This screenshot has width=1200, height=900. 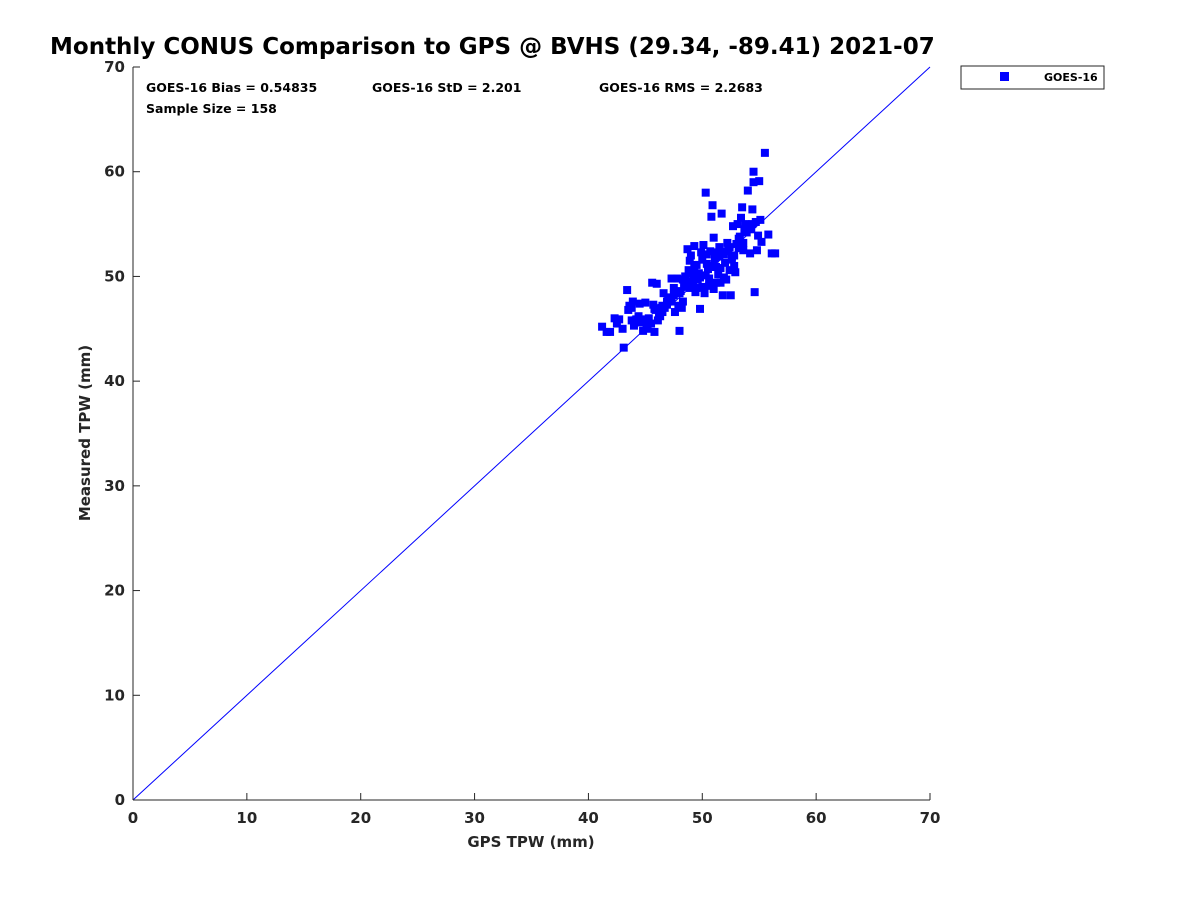 What do you see at coordinates (114, 381) in the screenshot?
I see `y-tick-label: 40` at bounding box center [114, 381].